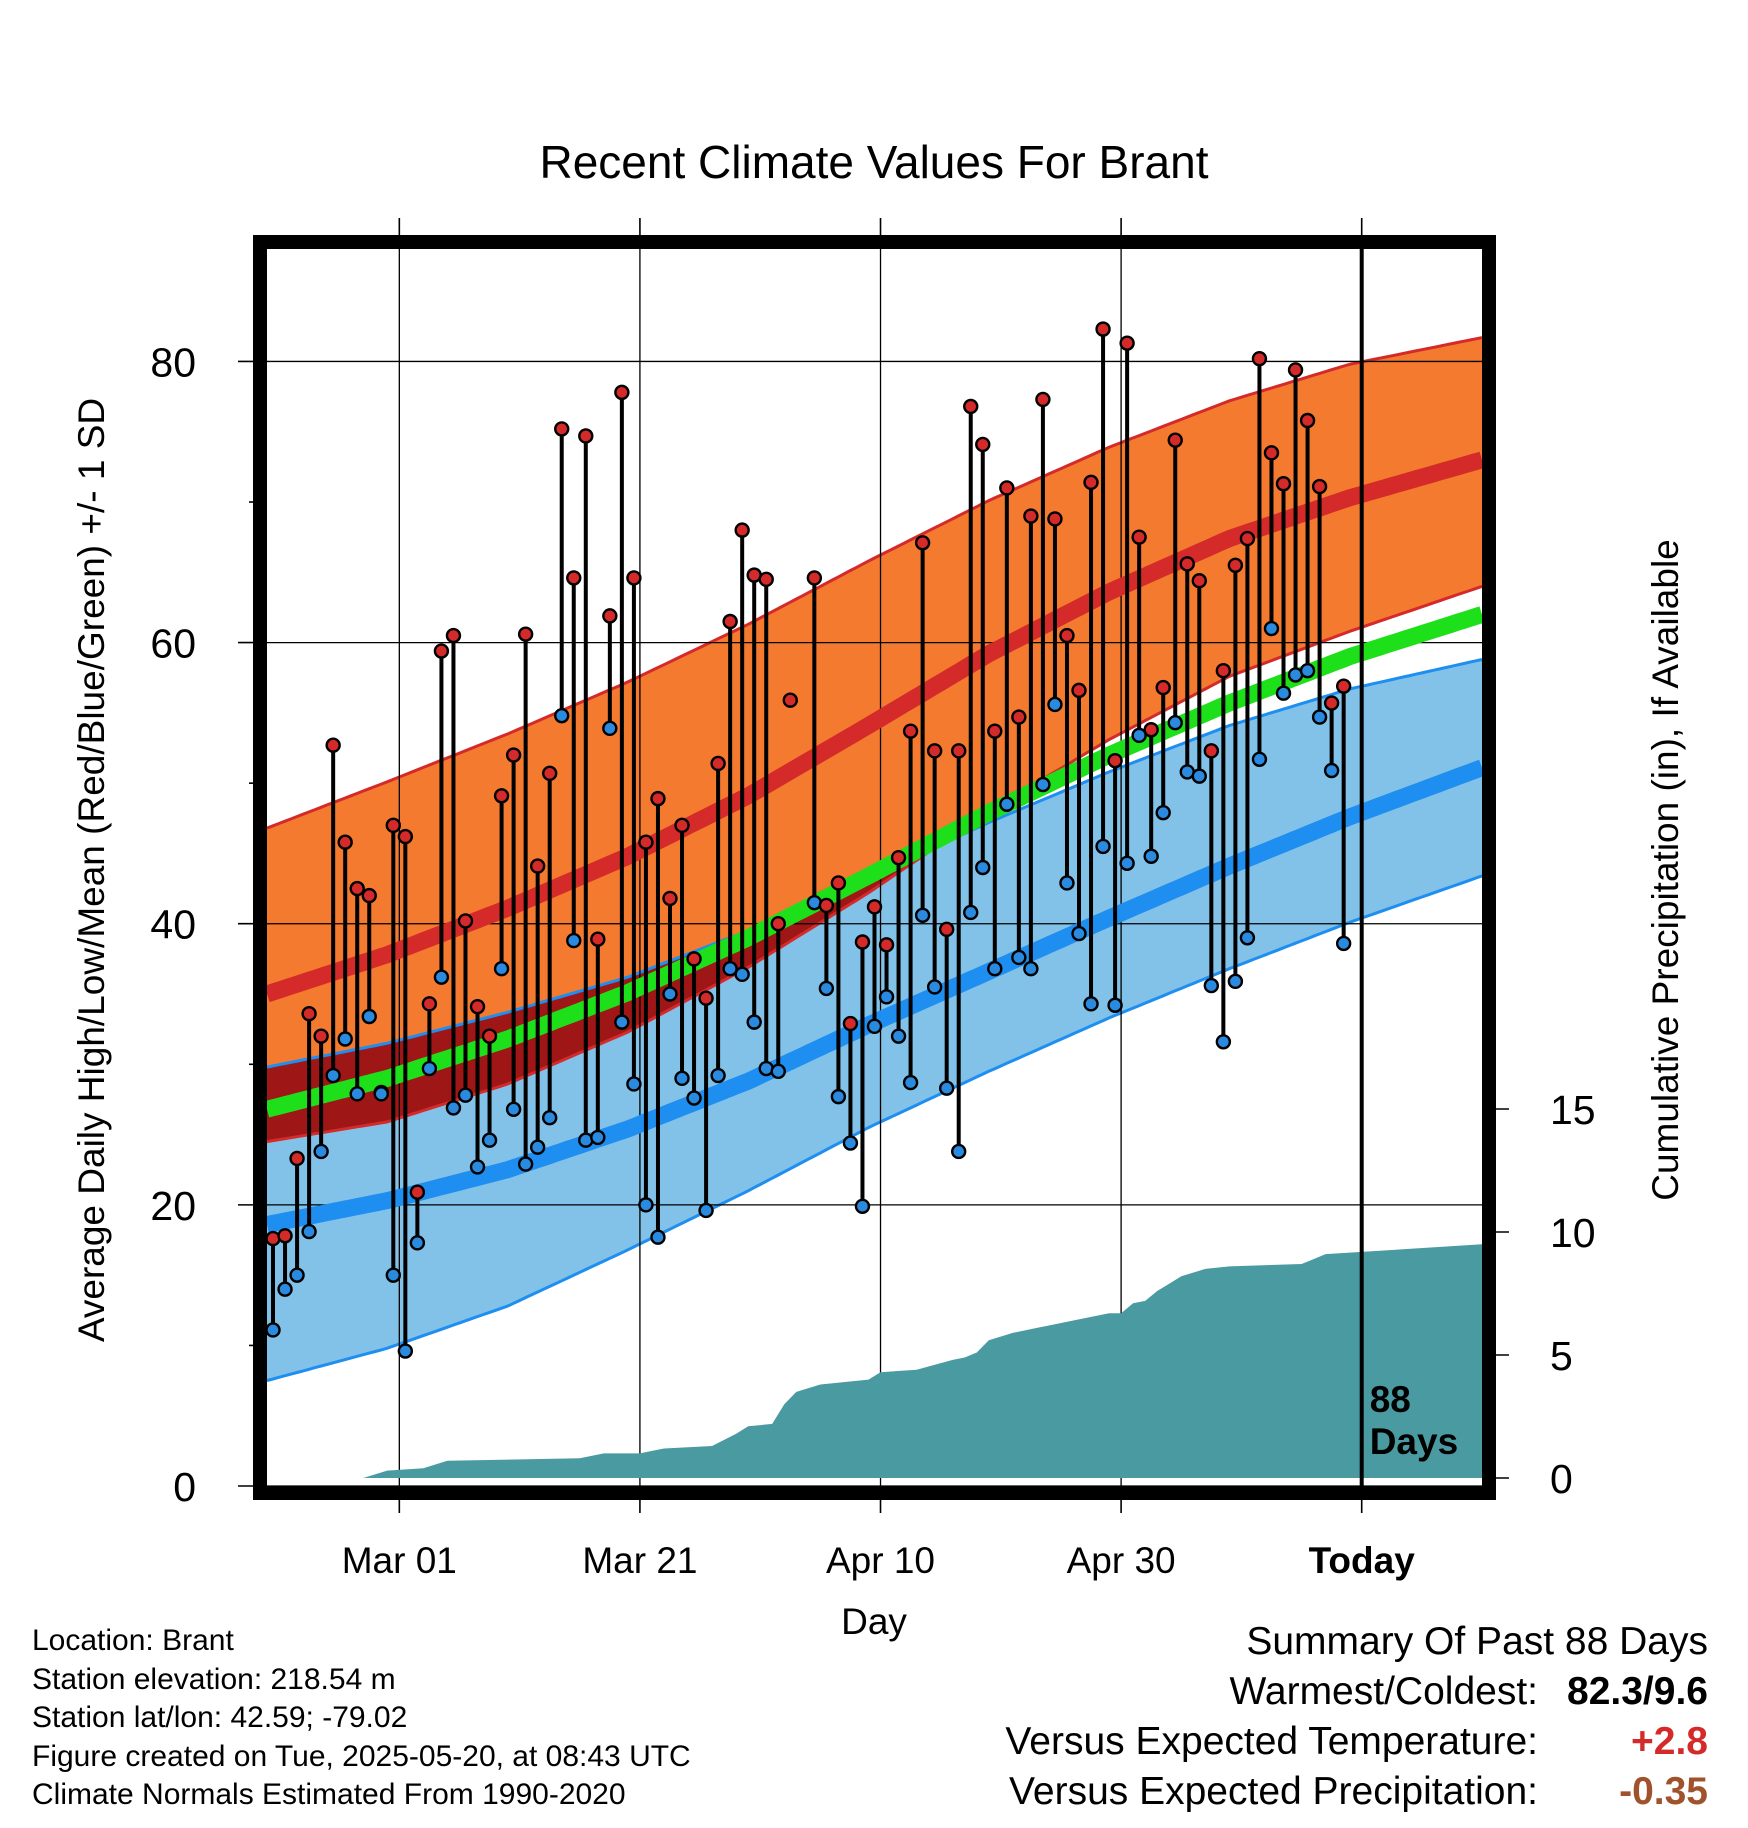 This screenshot has width=1748, height=1828. What do you see at coordinates (184, 1487) in the screenshot?
I see `y-tick-label: 0` at bounding box center [184, 1487].